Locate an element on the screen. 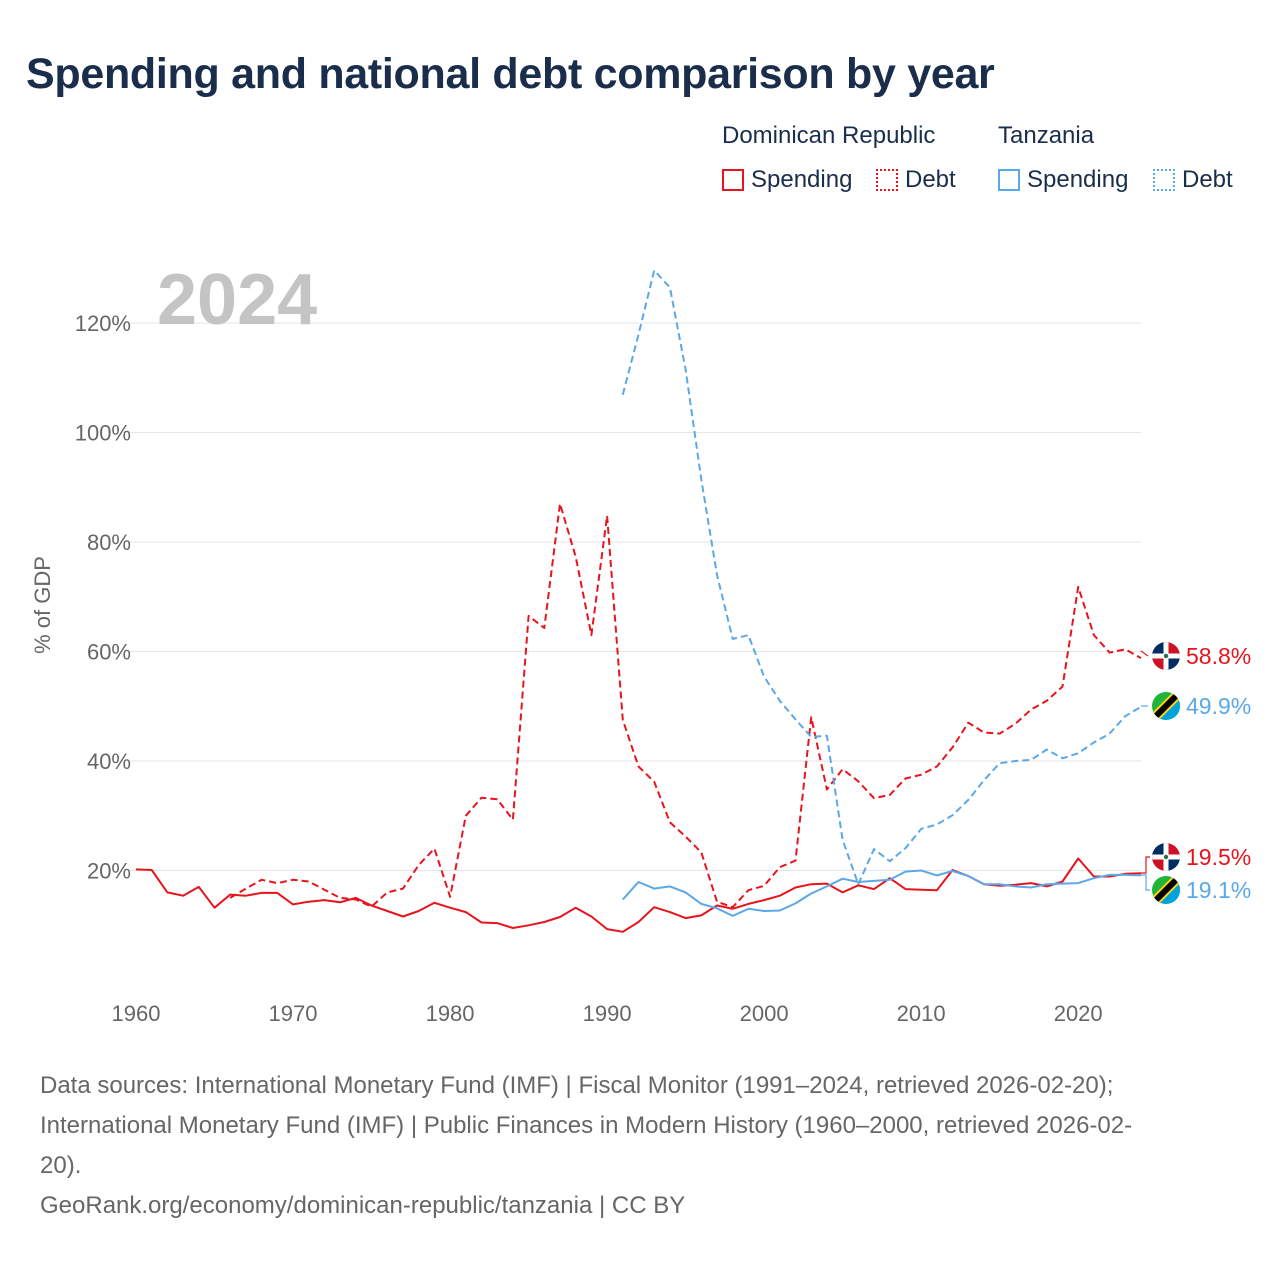 The image size is (1280, 1280). data-sources-line-3: 20). is located at coordinates (61, 1165).